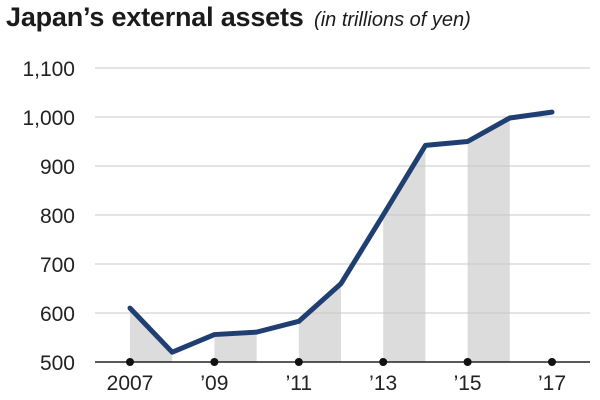 The width and height of the screenshot is (600, 400). Describe the element at coordinates (383, 383) in the screenshot. I see `x-tick-label: ’13` at that location.